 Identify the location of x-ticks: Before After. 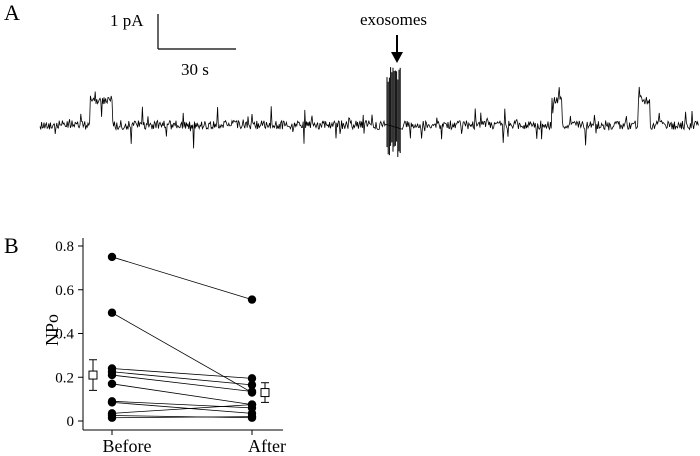
(194, 443).